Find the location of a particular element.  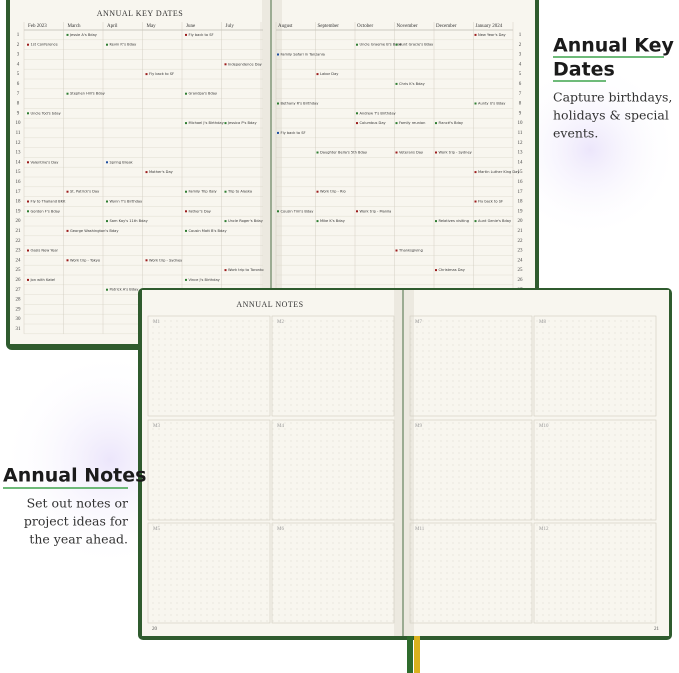

callout-text: project ideas for is located at coordinates (76, 521).